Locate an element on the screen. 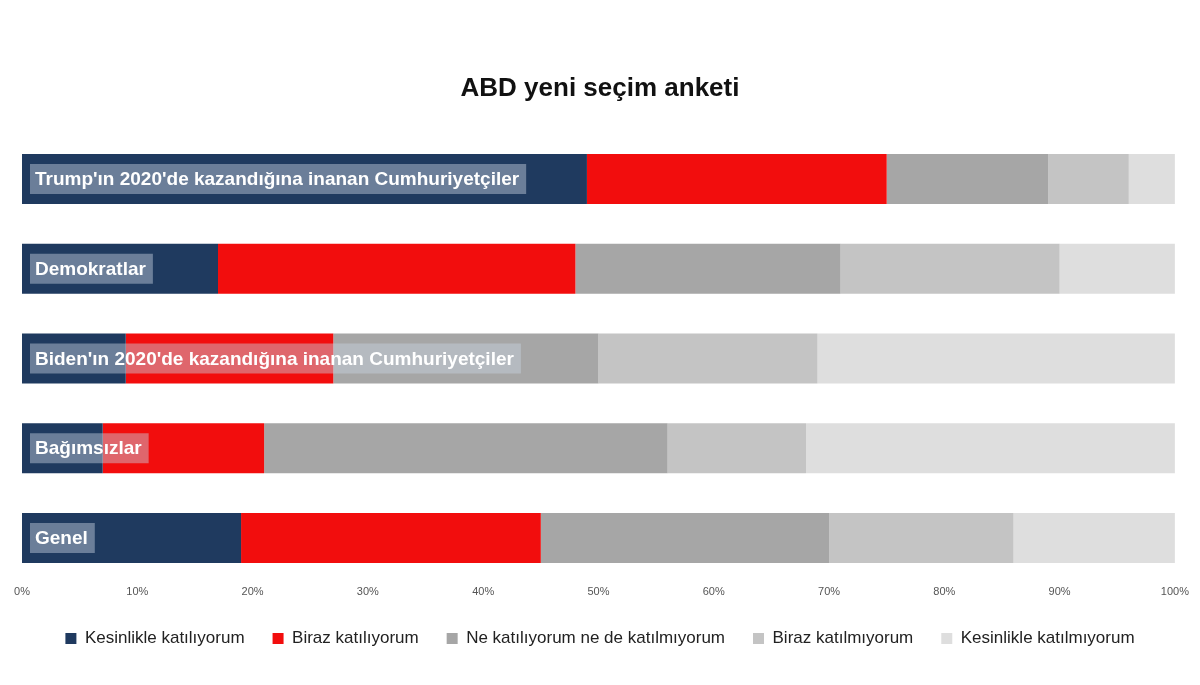 The image size is (1200, 685). x-tick-label: 30% is located at coordinates (368, 591).